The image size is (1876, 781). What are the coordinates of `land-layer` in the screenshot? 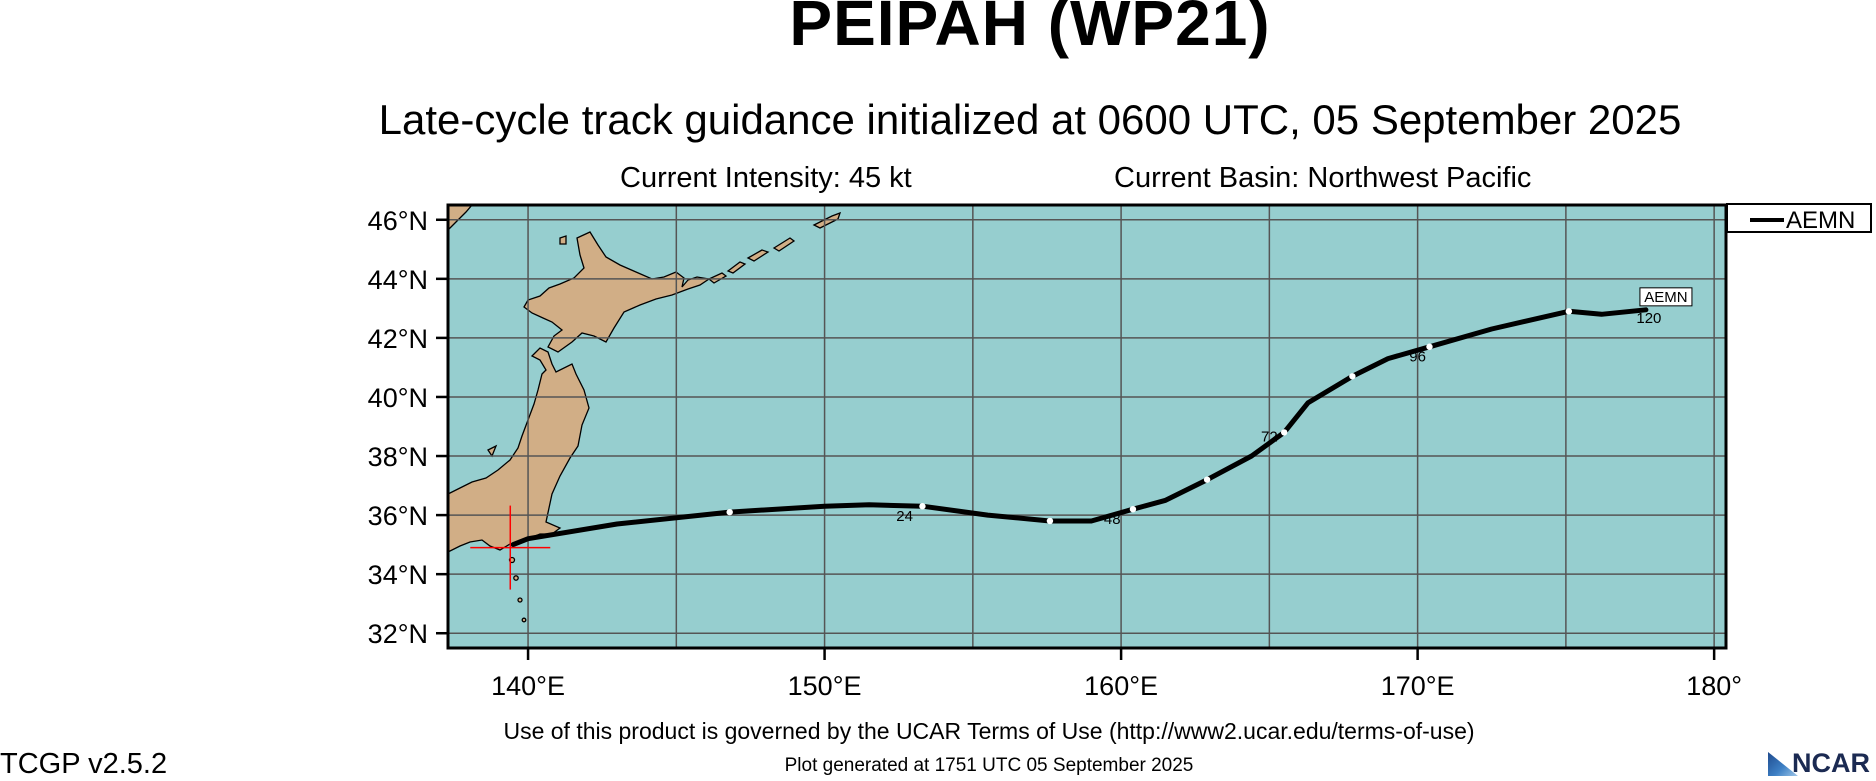 It's located at (645, 414).